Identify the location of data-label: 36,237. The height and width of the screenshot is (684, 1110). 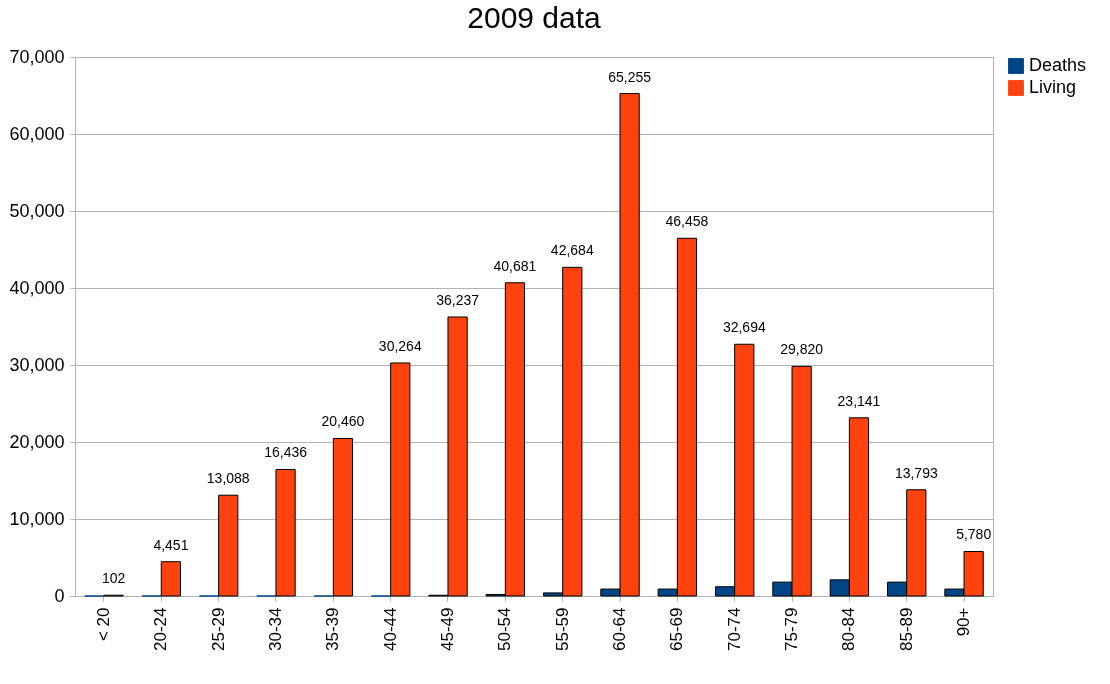
(458, 299).